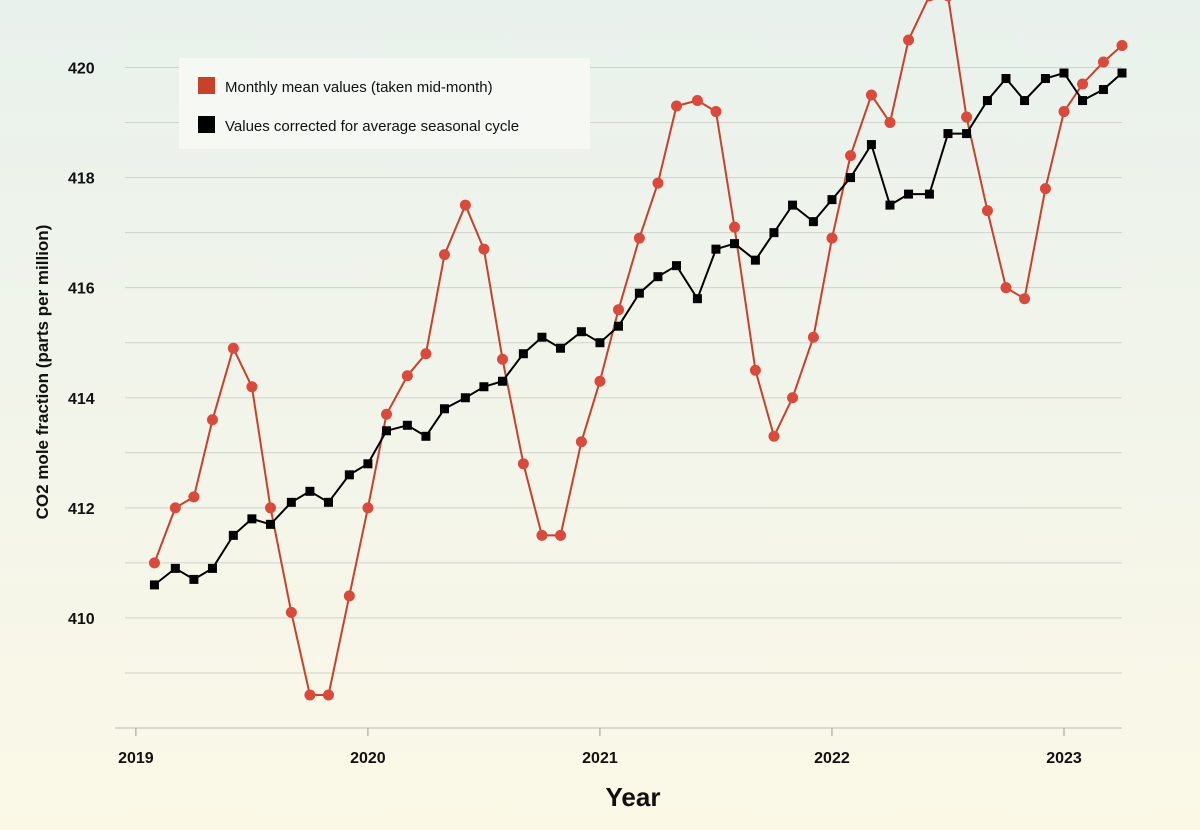  What do you see at coordinates (81, 509) in the screenshot?
I see `y-tick-label: 412` at bounding box center [81, 509].